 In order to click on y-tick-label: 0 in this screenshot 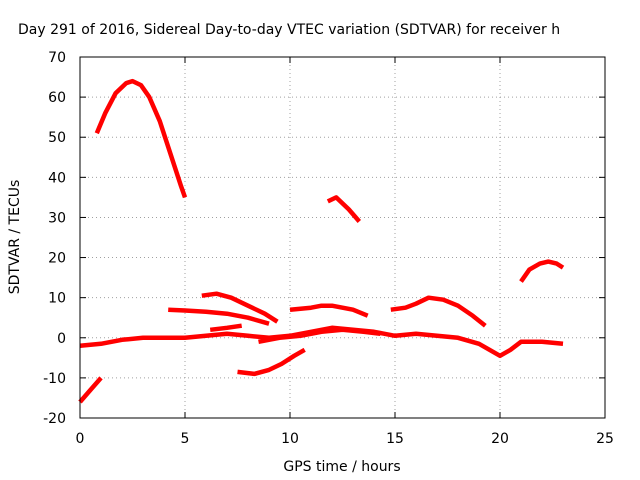, I will do `click(61, 339)`.